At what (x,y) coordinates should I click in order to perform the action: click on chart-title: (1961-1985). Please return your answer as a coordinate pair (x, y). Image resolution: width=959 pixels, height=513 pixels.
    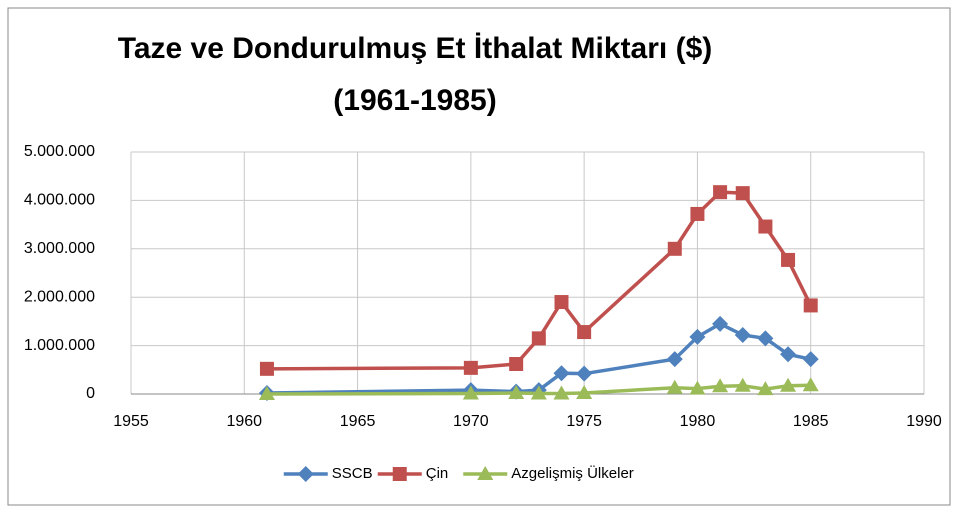
    Looking at the image, I should click on (414, 100).